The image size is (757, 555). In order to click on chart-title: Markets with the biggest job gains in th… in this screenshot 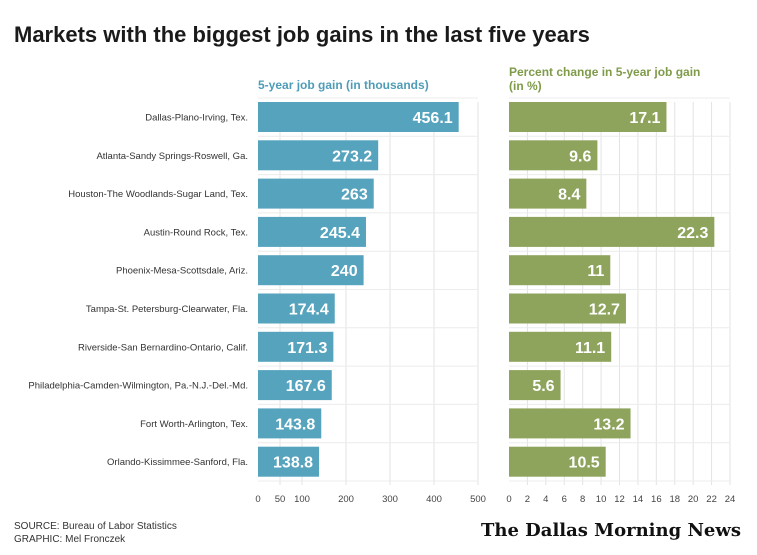, I will do `click(302, 34)`.